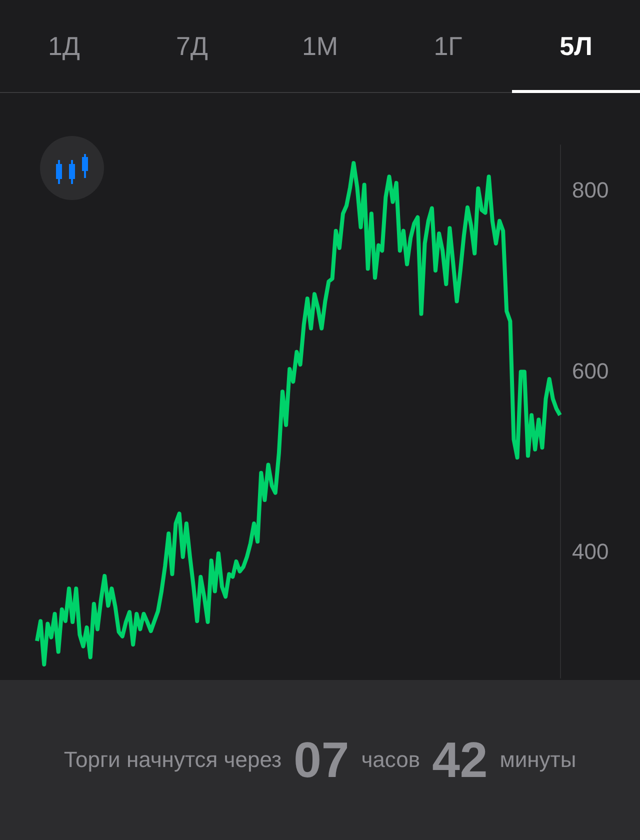  I want to click on text: минуты, so click(538, 760).